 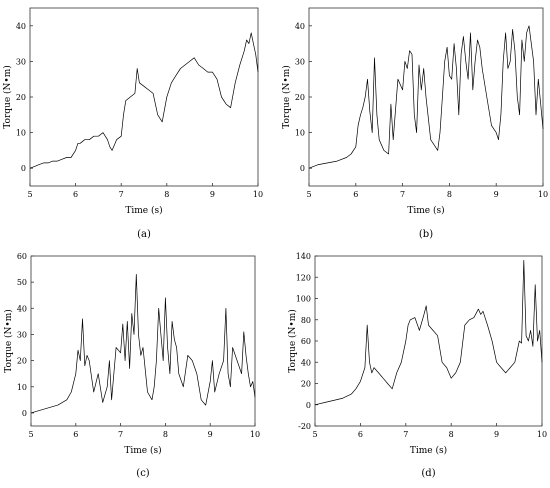 I want to click on panel-d-x-tick-label: 8, so click(x=451, y=434).